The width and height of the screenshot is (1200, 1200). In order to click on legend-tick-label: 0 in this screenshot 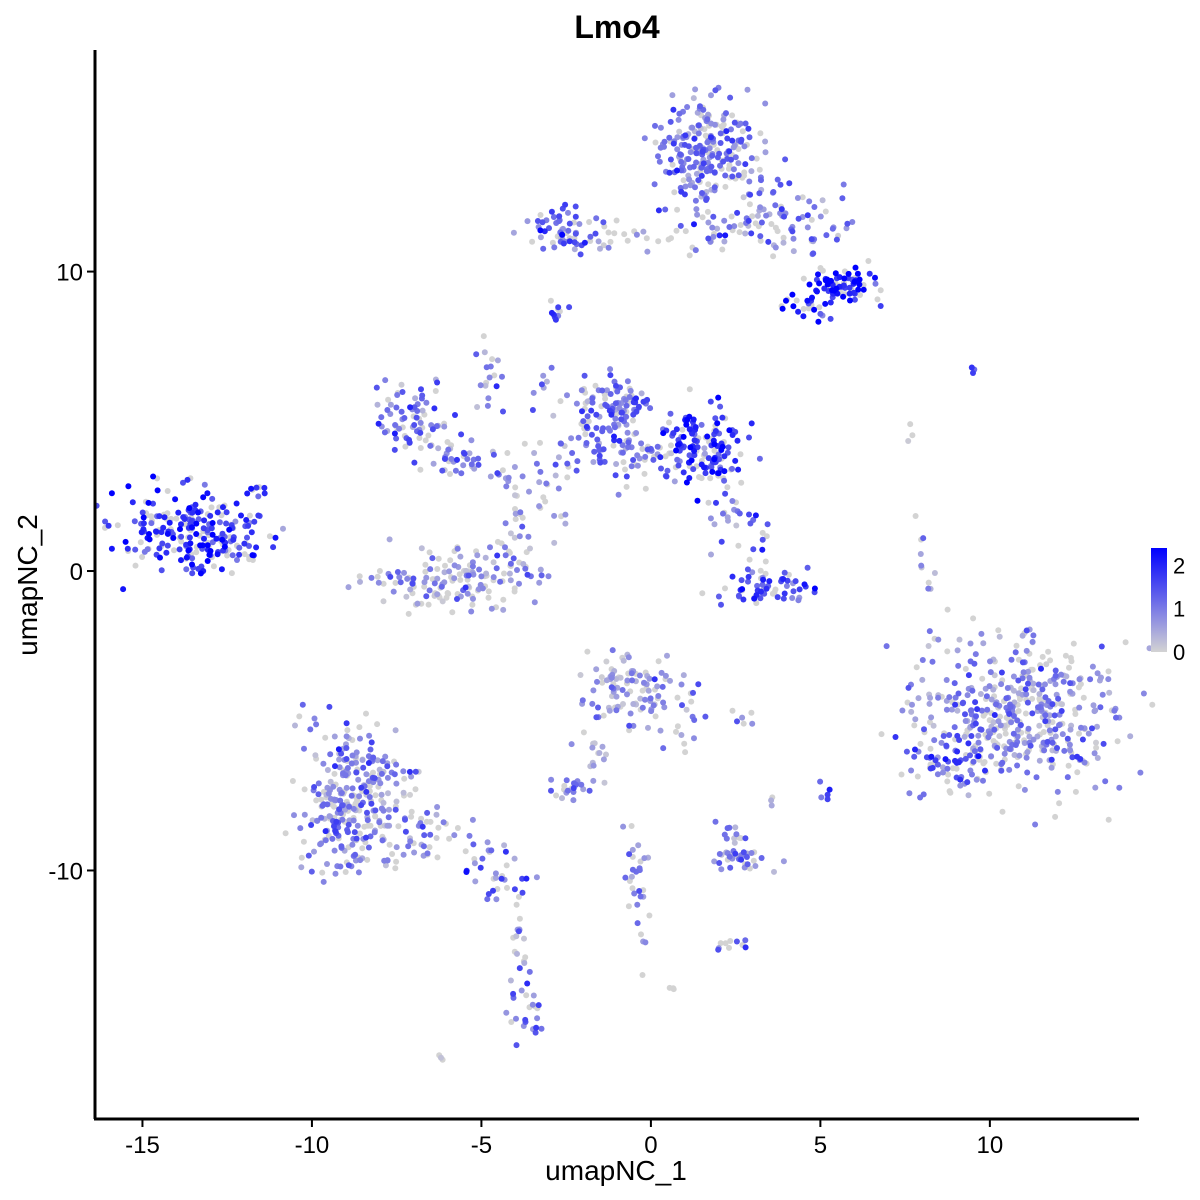, I will do `click(1179, 652)`.